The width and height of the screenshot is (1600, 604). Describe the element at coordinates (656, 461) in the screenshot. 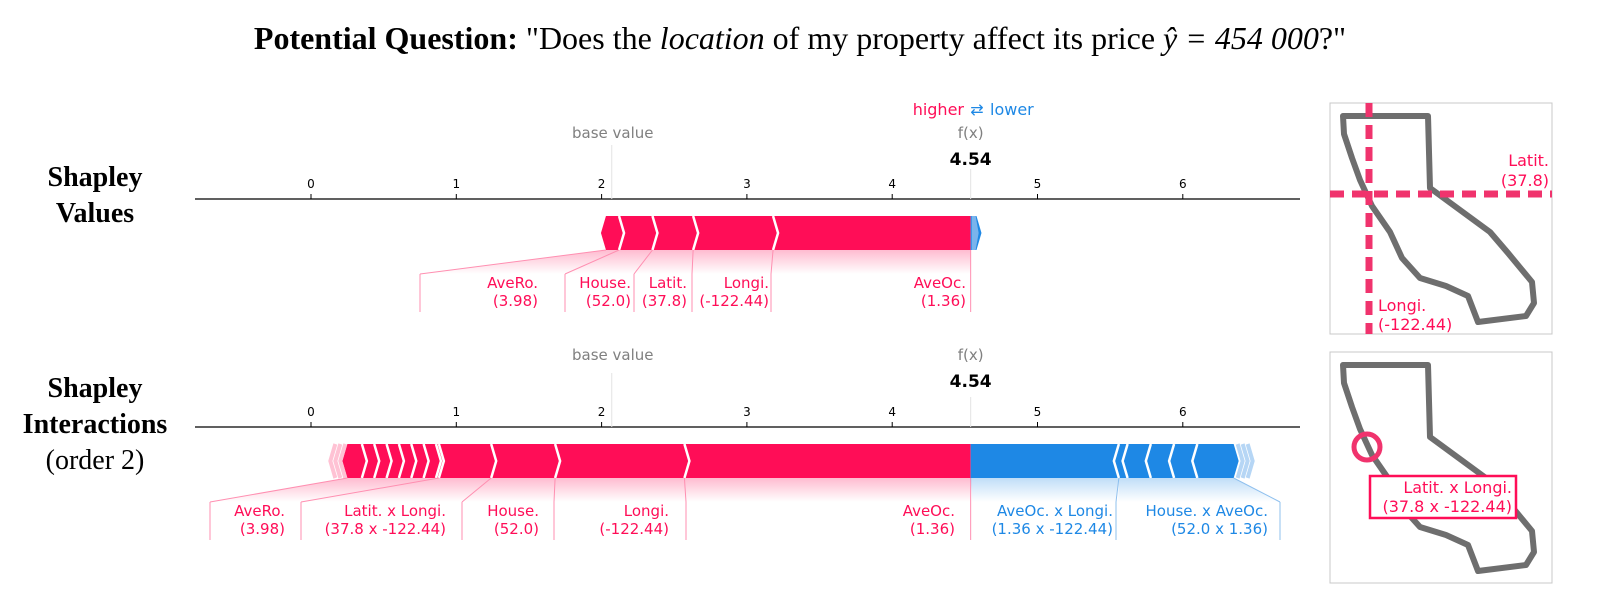

I see `si-positive-bar` at that location.